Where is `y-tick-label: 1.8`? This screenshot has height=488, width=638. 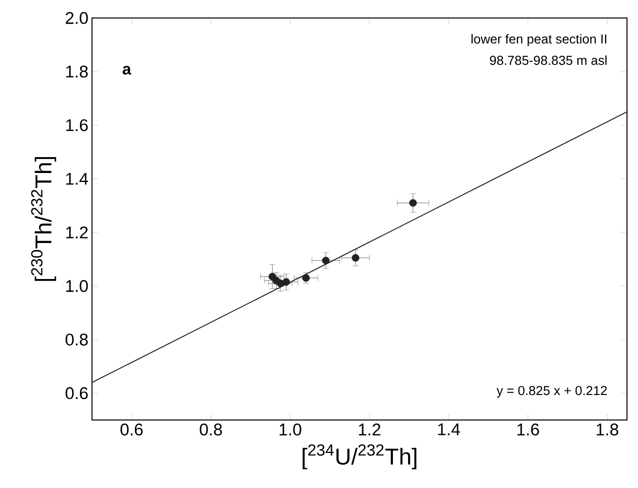
y-tick-label: 1.8 is located at coordinates (77, 72).